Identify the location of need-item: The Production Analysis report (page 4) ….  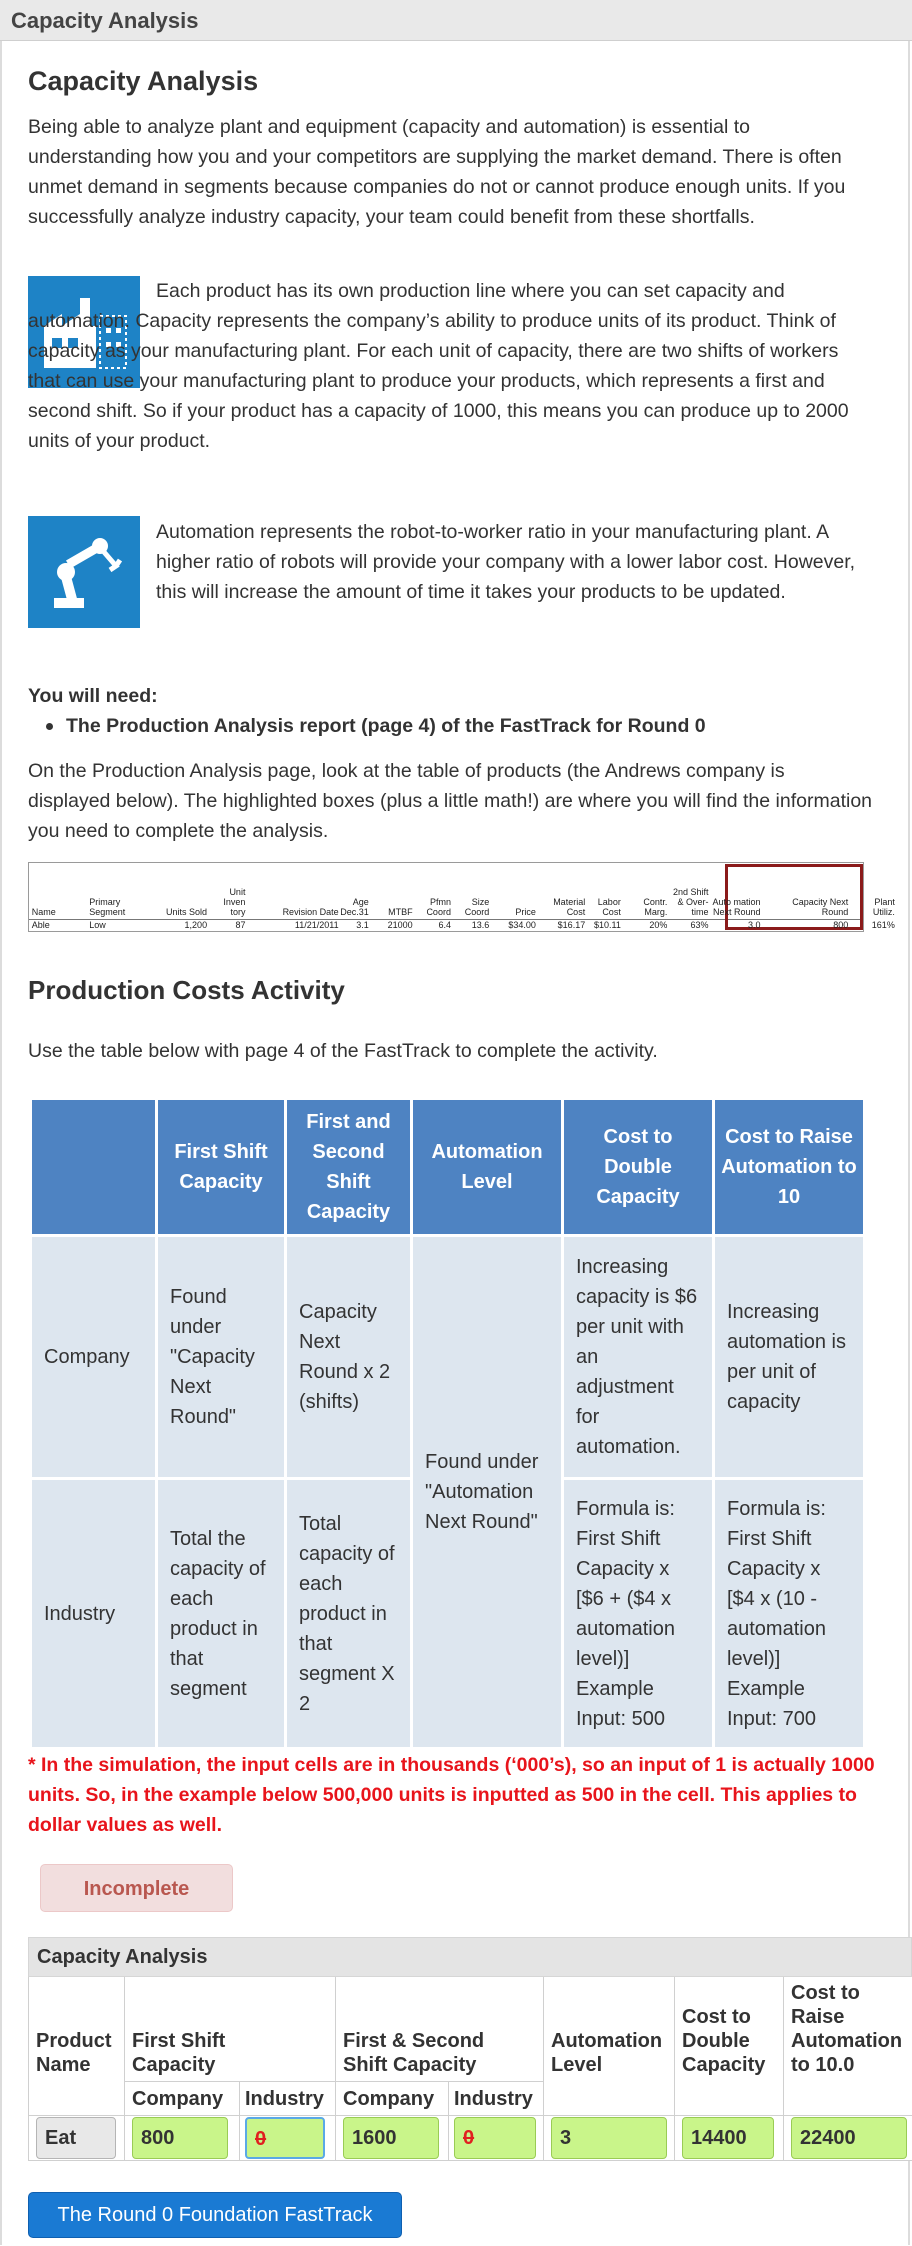
(386, 726).